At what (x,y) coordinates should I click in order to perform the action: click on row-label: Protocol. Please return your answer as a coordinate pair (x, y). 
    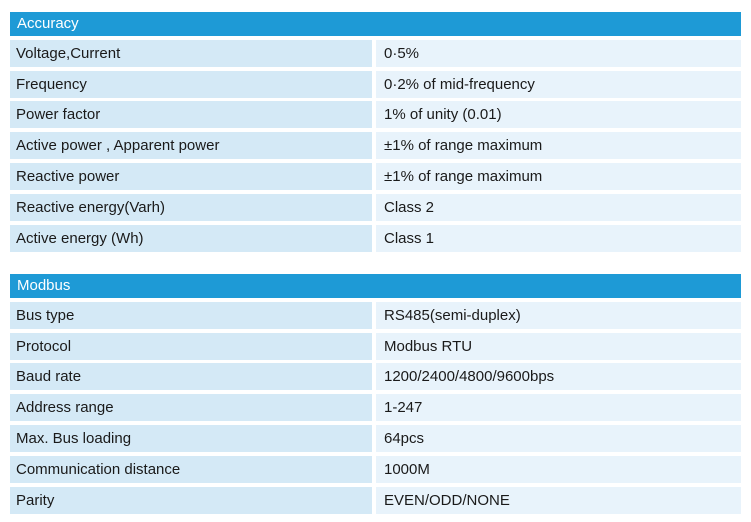
    Looking at the image, I should click on (191, 346).